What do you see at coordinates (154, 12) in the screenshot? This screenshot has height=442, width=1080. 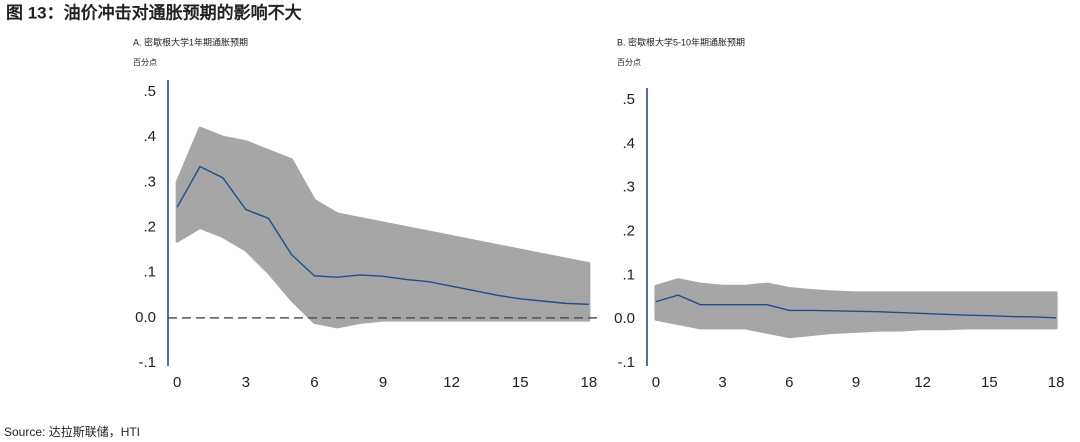 I see `figure-title: 图 13：油价冲击对通胀预期的影响不大` at bounding box center [154, 12].